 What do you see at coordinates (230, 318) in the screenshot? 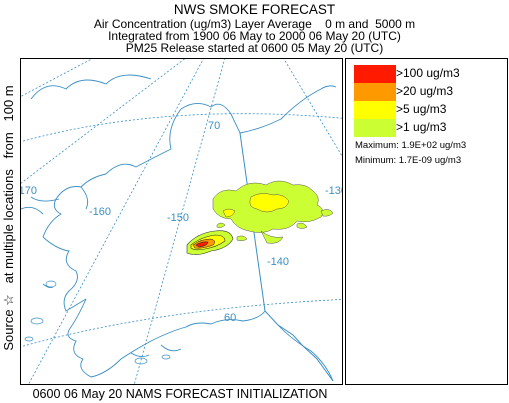
I see `lat-label-60: 60` at bounding box center [230, 318].